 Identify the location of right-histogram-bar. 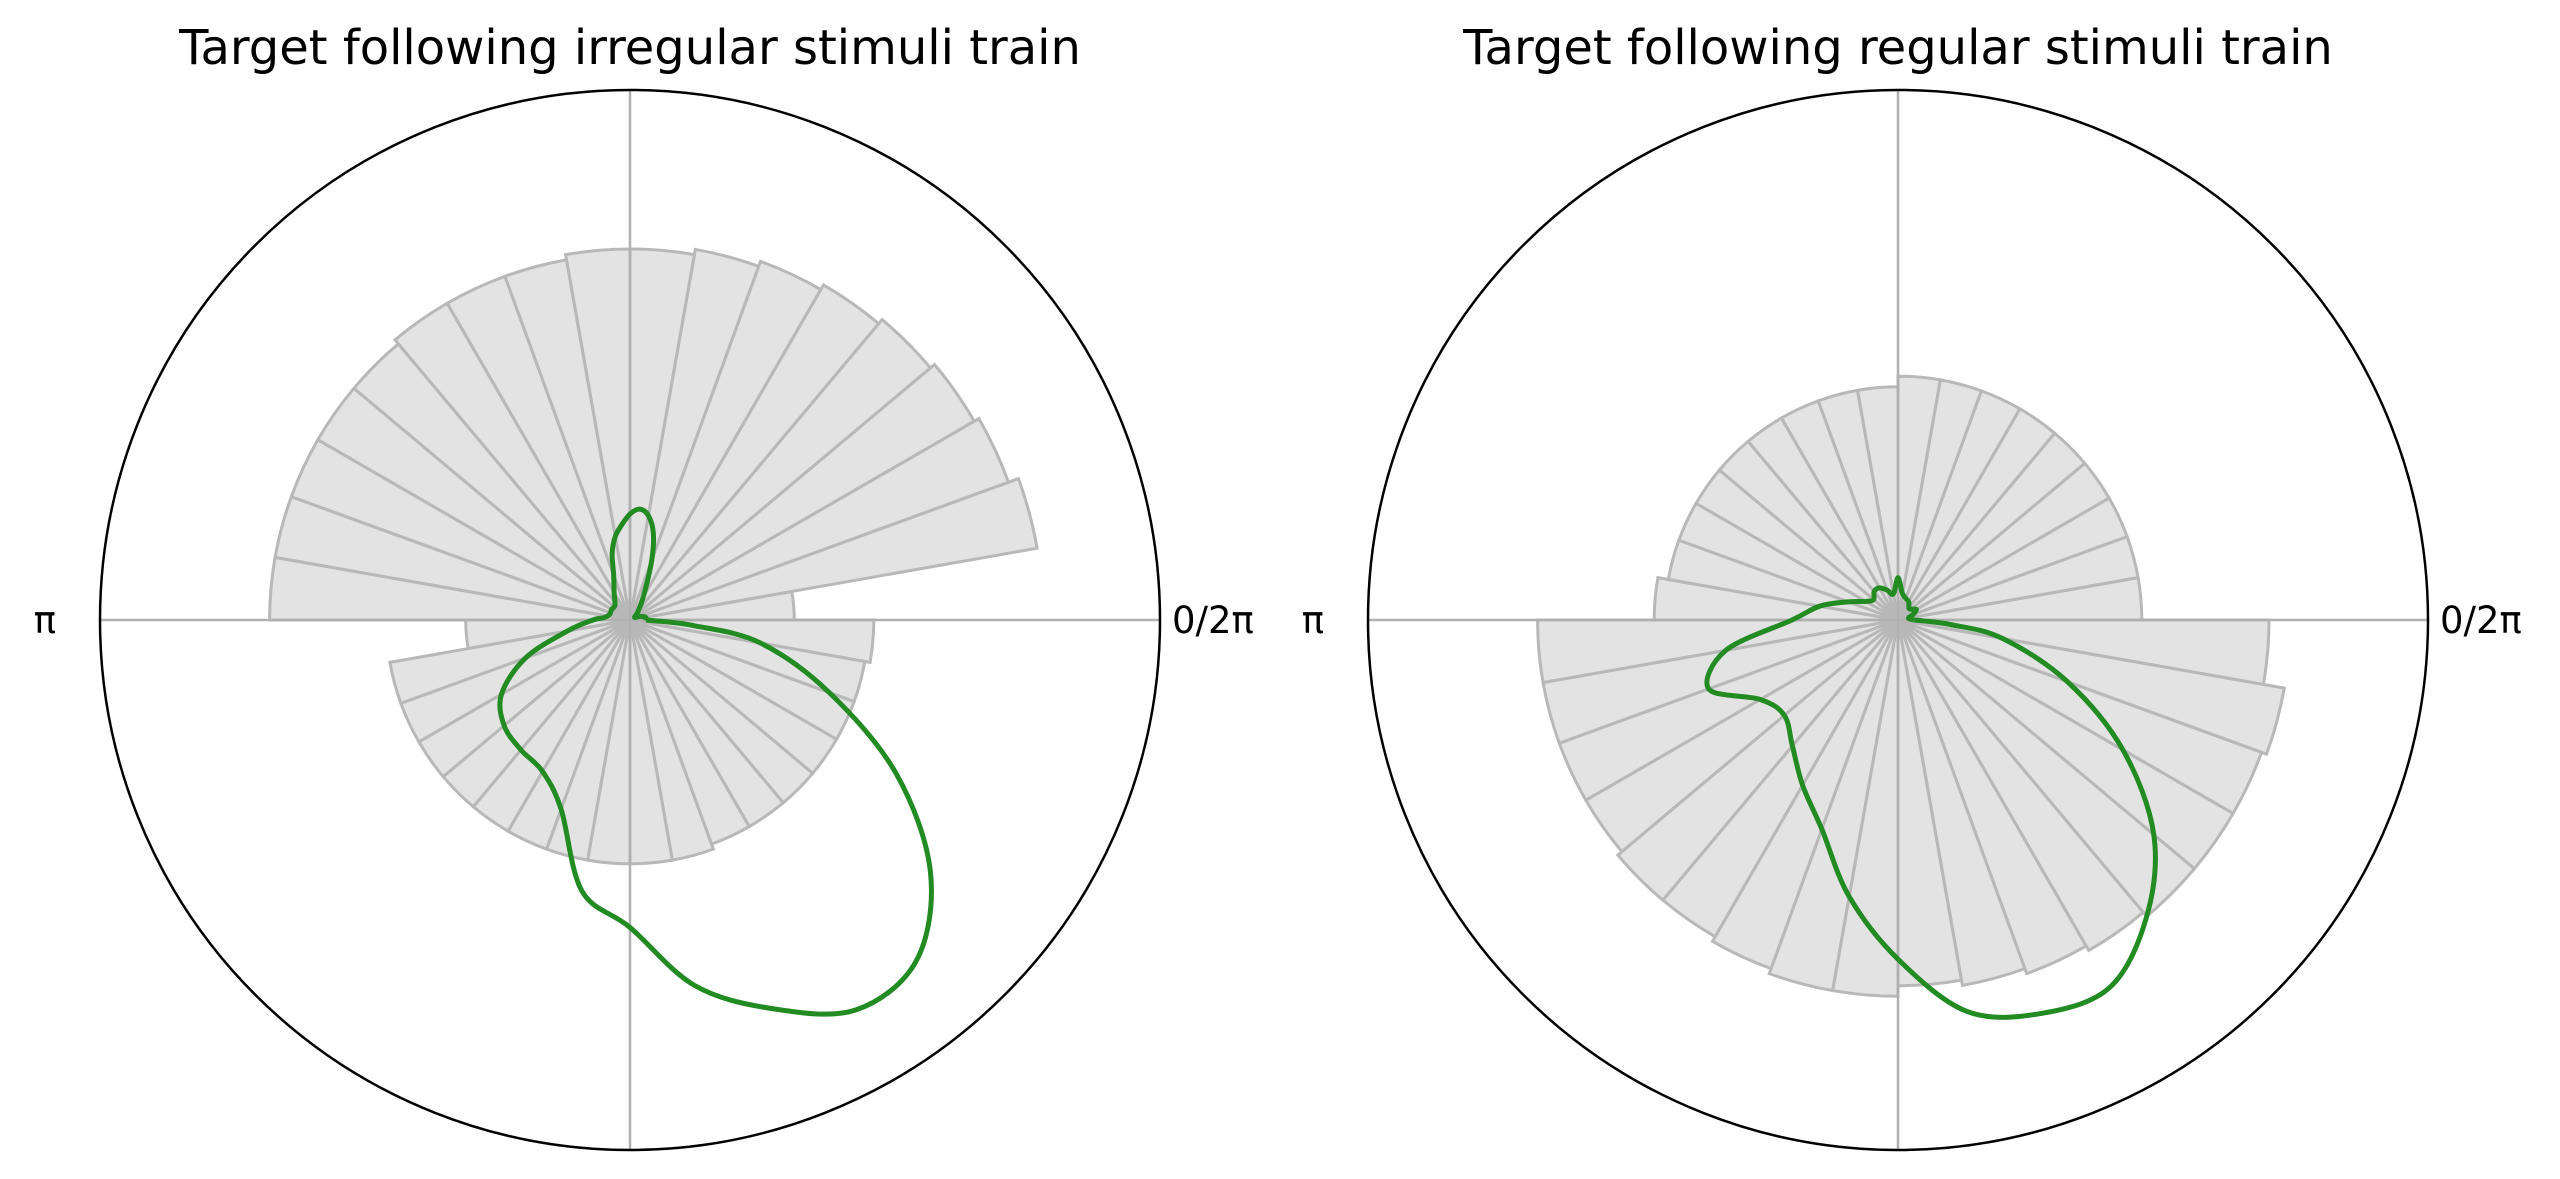
(2091, 687).